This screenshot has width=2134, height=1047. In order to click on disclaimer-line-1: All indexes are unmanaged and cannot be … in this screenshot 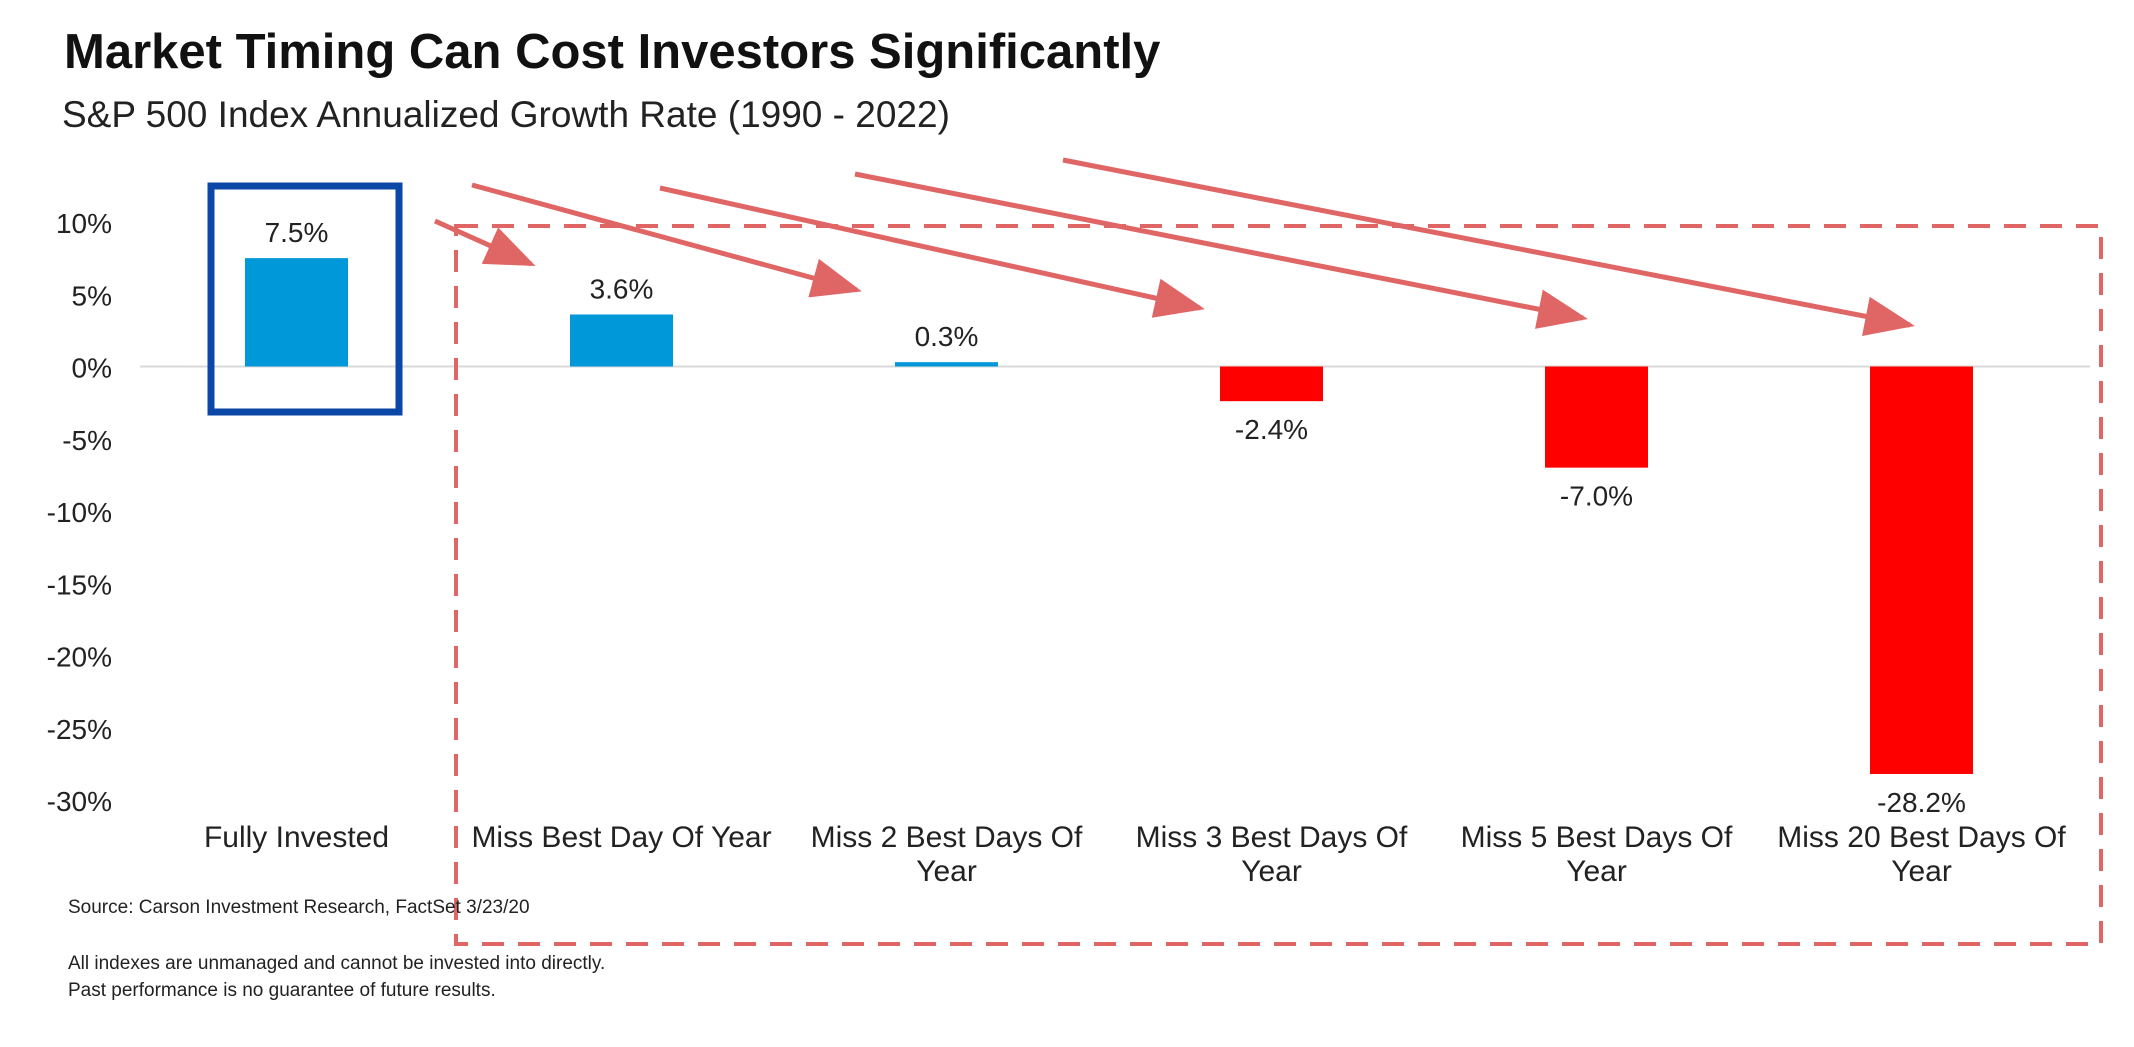, I will do `click(337, 963)`.